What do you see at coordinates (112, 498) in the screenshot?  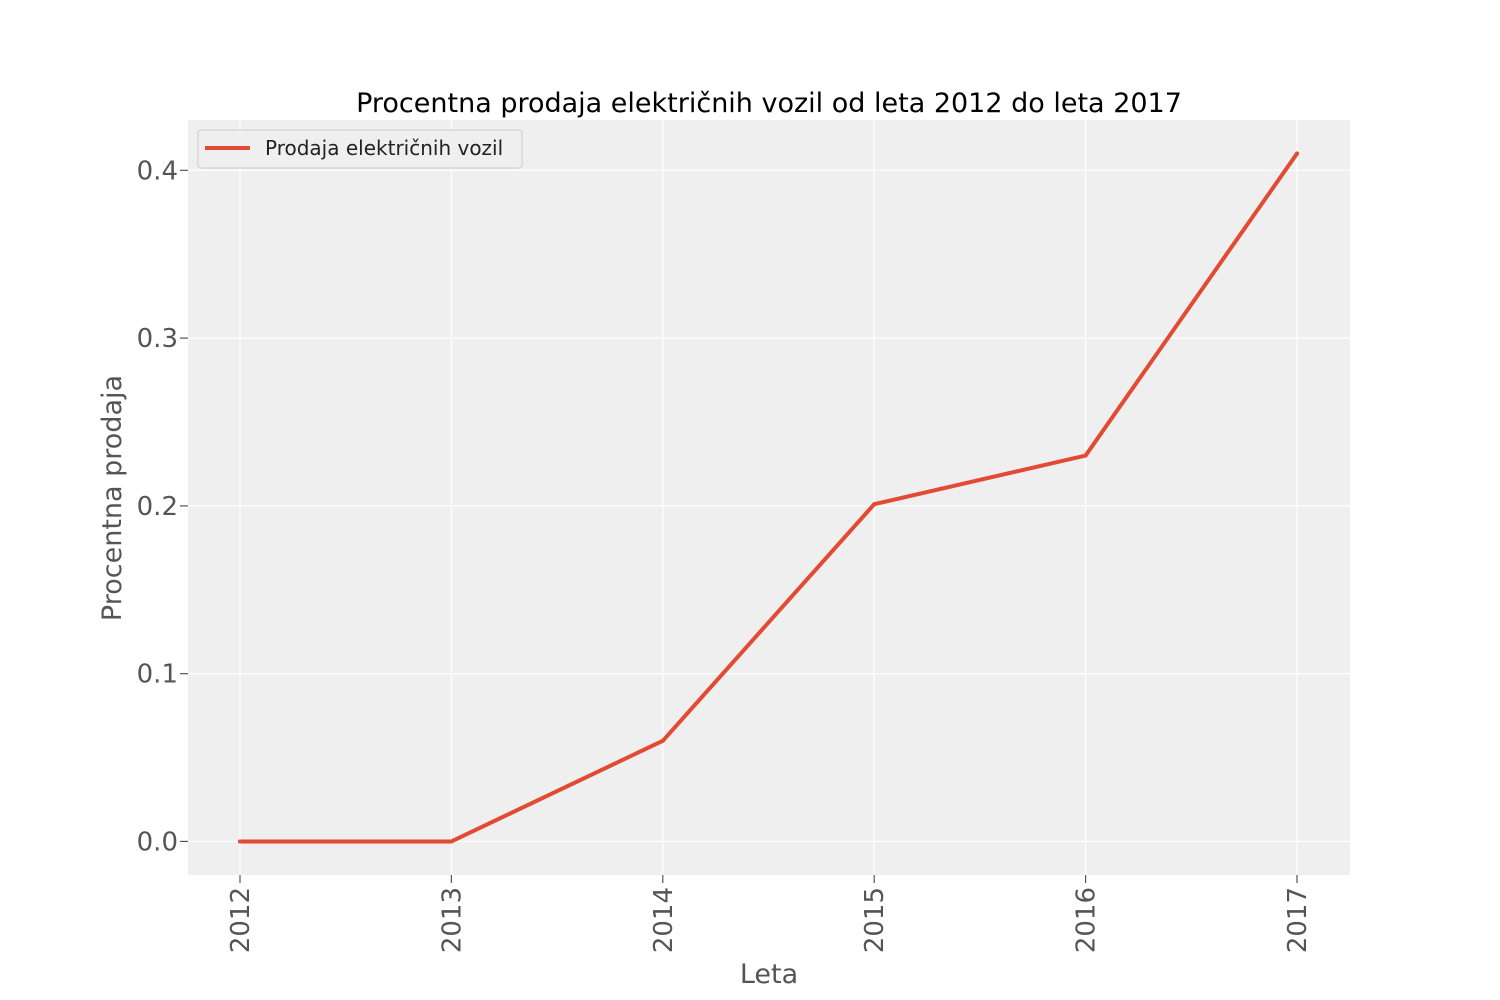 I see `y-axis-label: Procentna prodaja` at bounding box center [112, 498].